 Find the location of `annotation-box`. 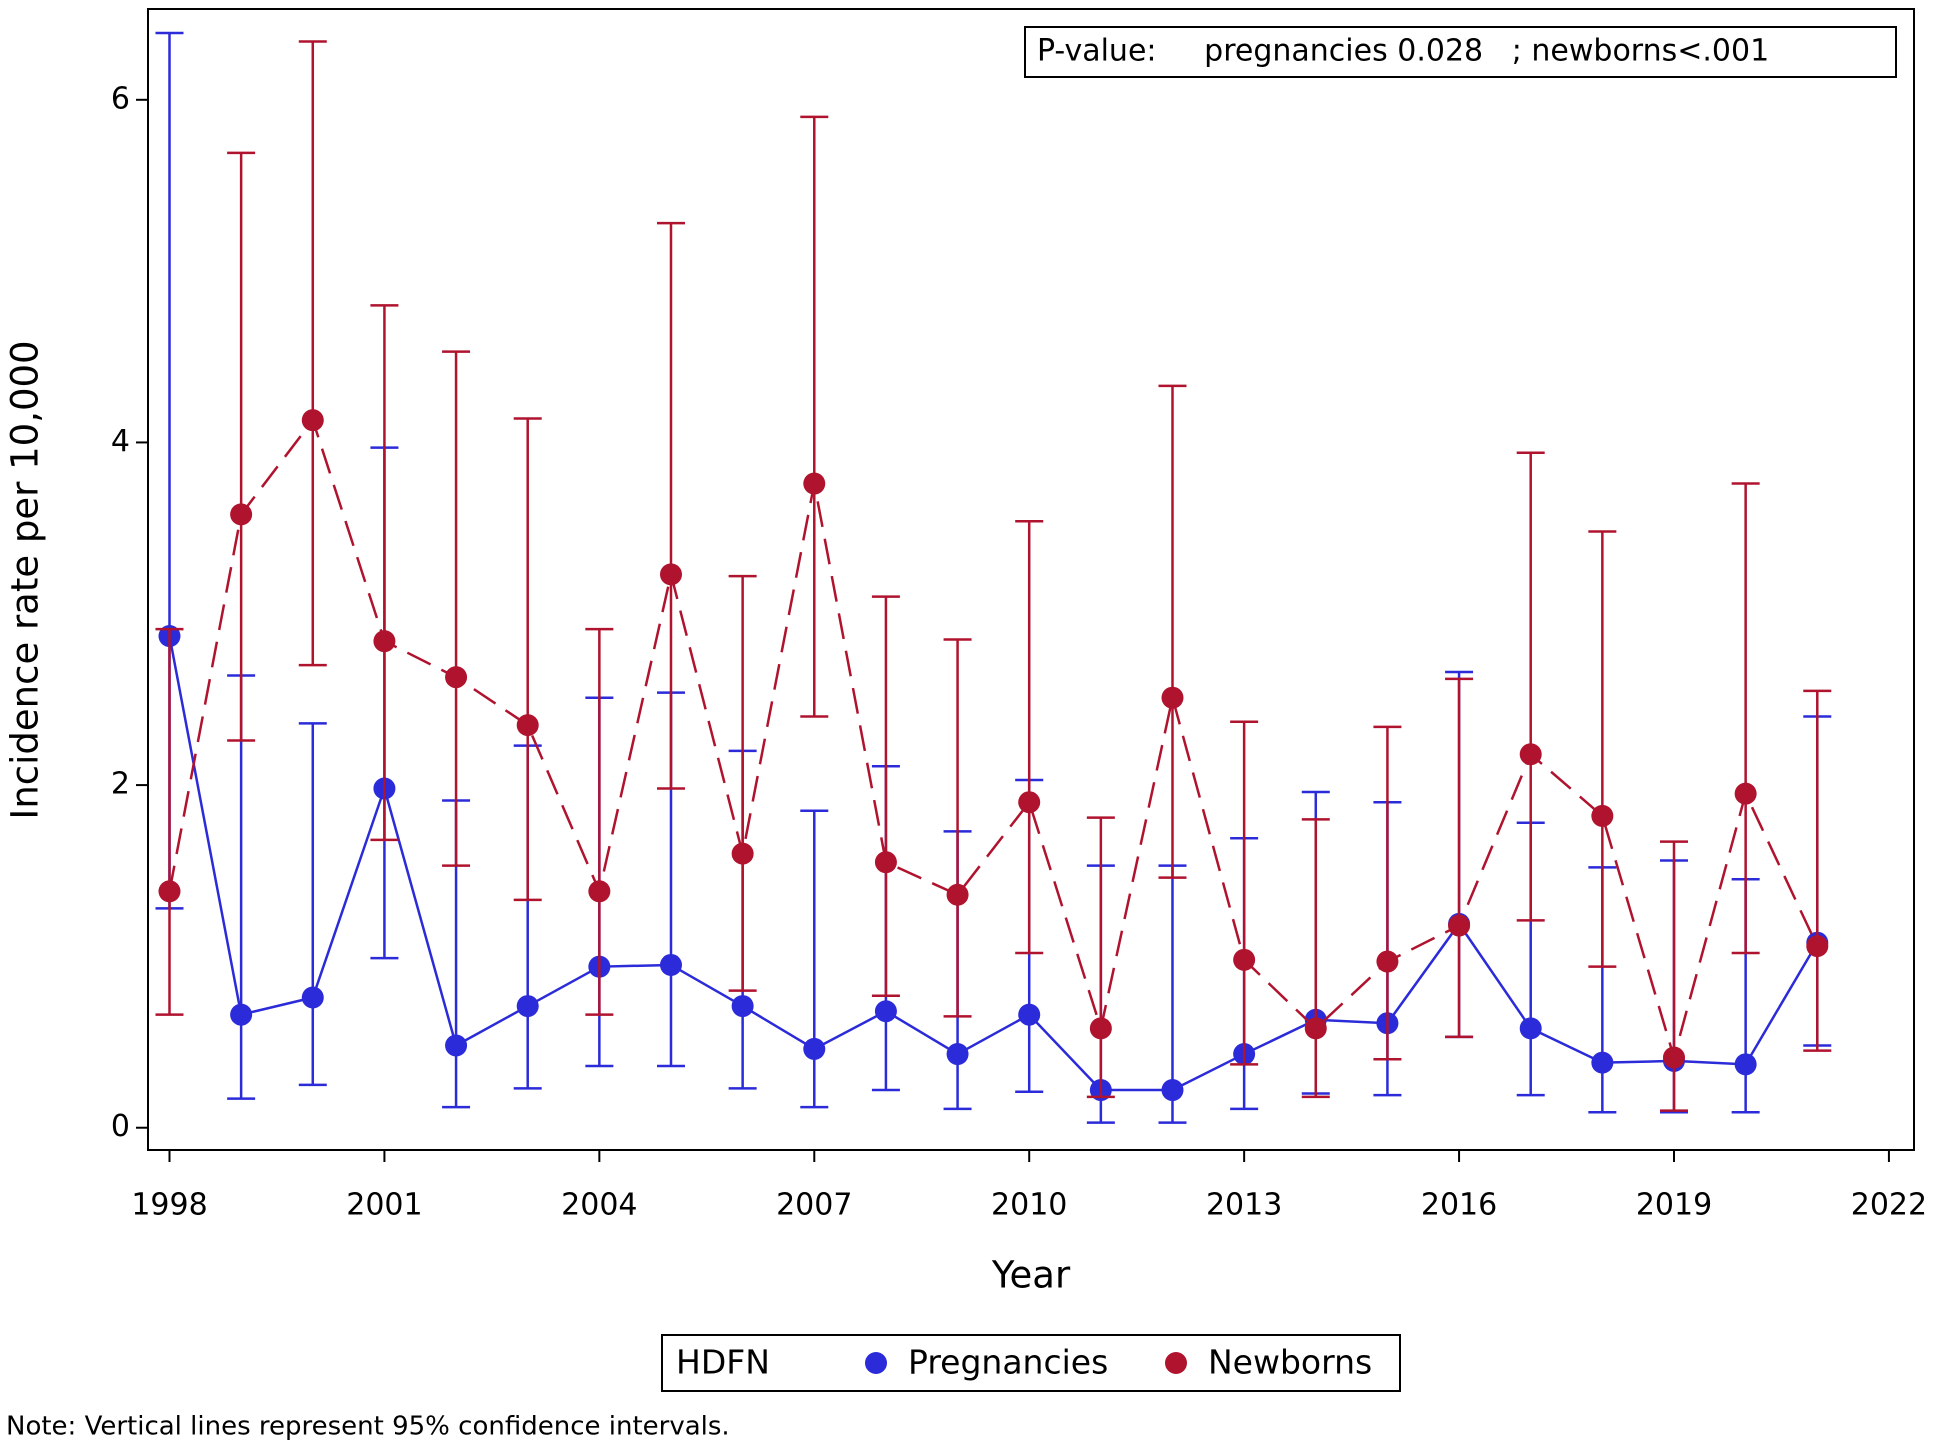

annotation-box is located at coordinates (1460, 52).